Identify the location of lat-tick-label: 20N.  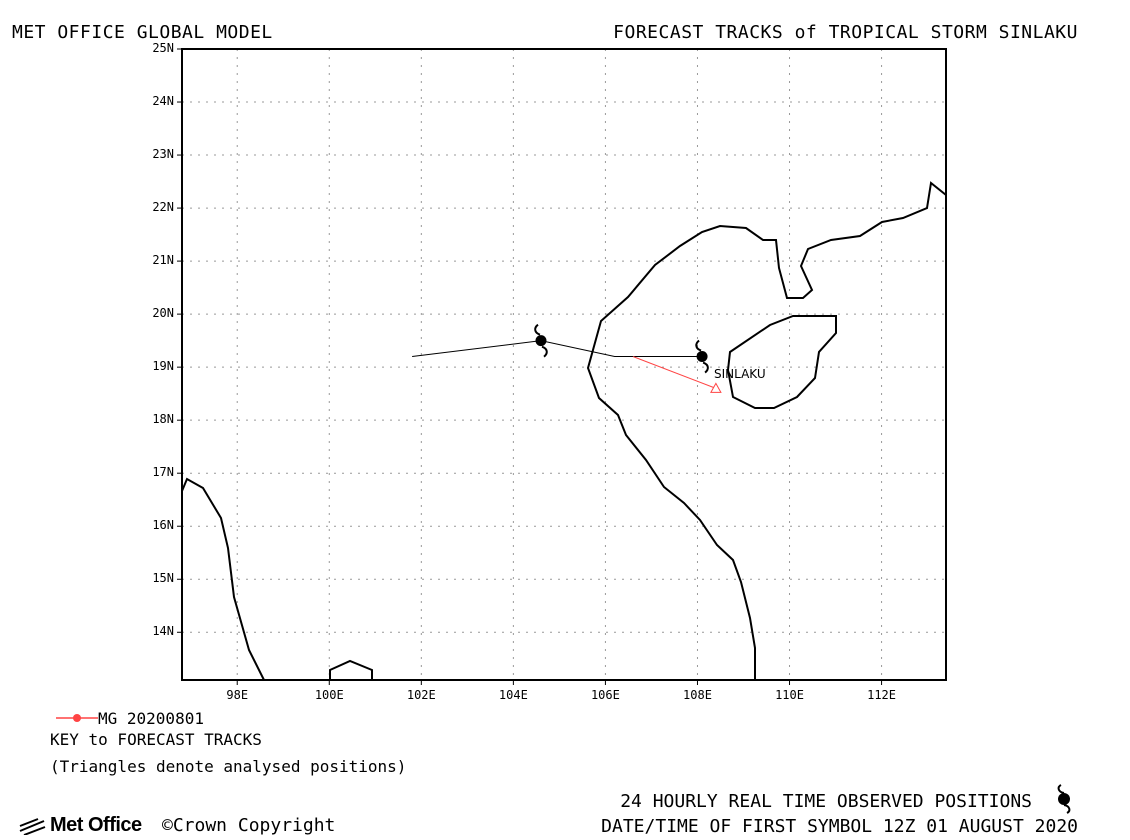
(163, 313).